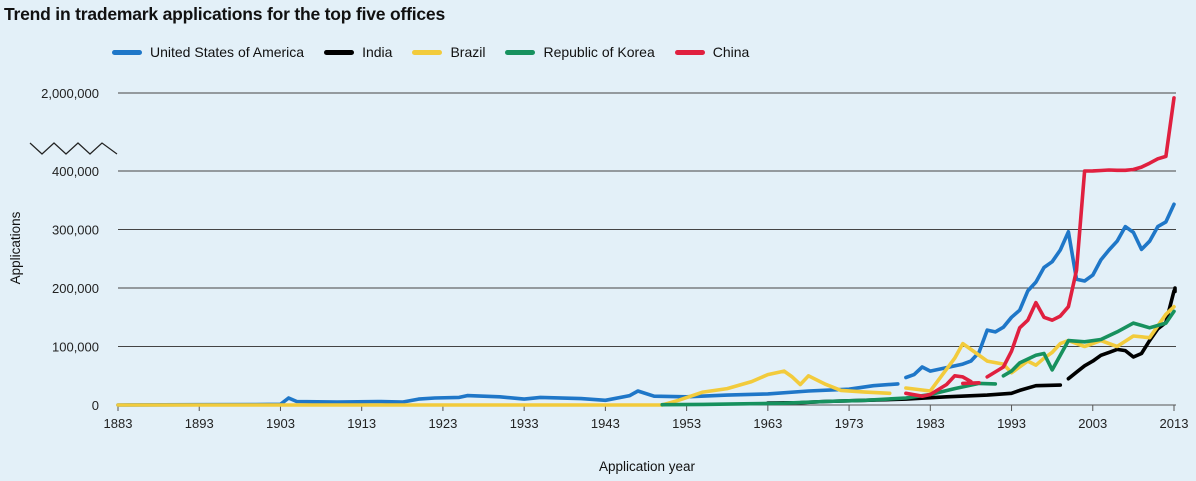 The height and width of the screenshot is (481, 1196). Describe the element at coordinates (686, 423) in the screenshot. I see `x-tick-label: 1953` at that location.